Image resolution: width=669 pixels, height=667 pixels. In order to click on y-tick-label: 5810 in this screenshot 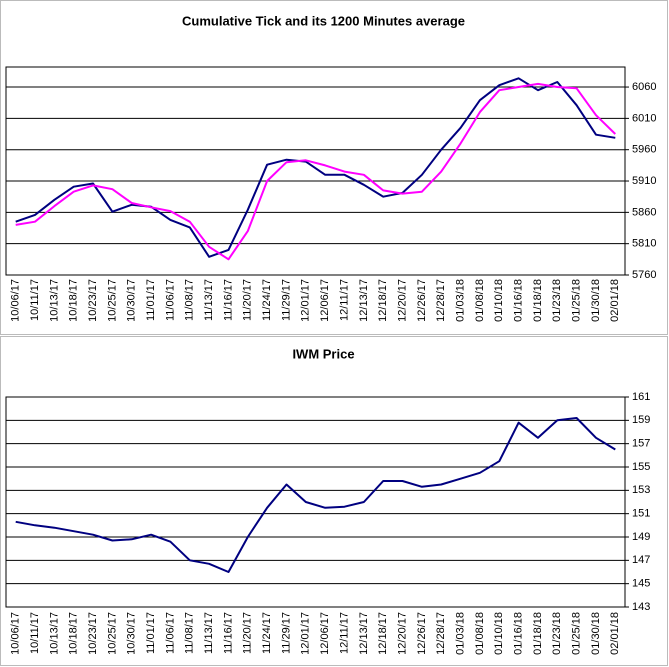, I will do `click(644, 244)`.